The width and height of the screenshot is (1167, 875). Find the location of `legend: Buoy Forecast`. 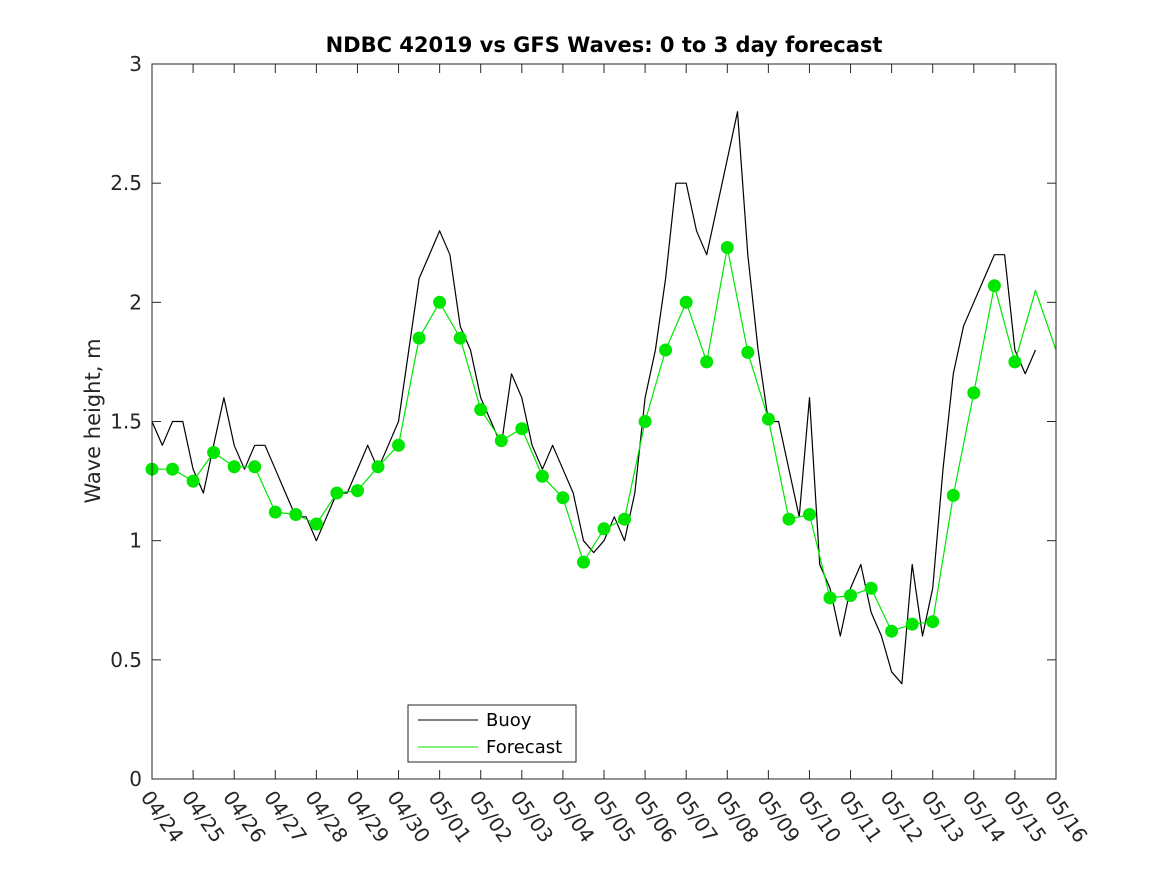

legend: Buoy Forecast is located at coordinates (492, 733).